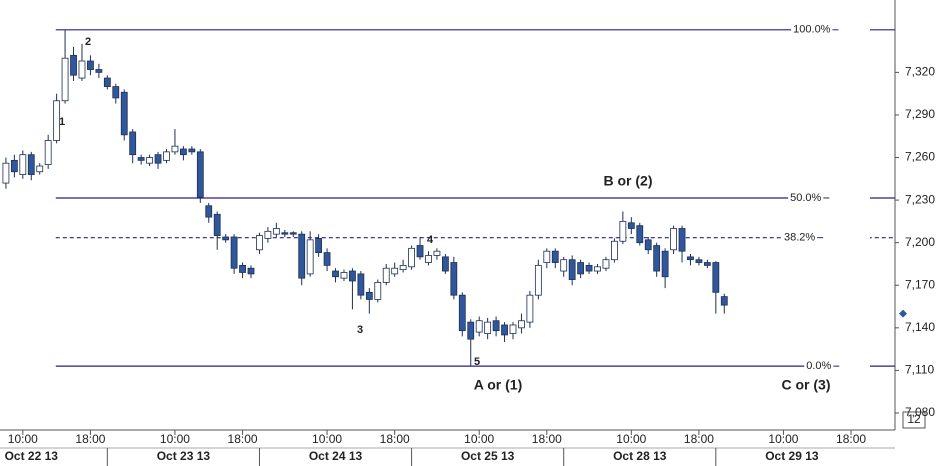  What do you see at coordinates (920, 327) in the screenshot?
I see `y-tick-label: 7,140` at bounding box center [920, 327].